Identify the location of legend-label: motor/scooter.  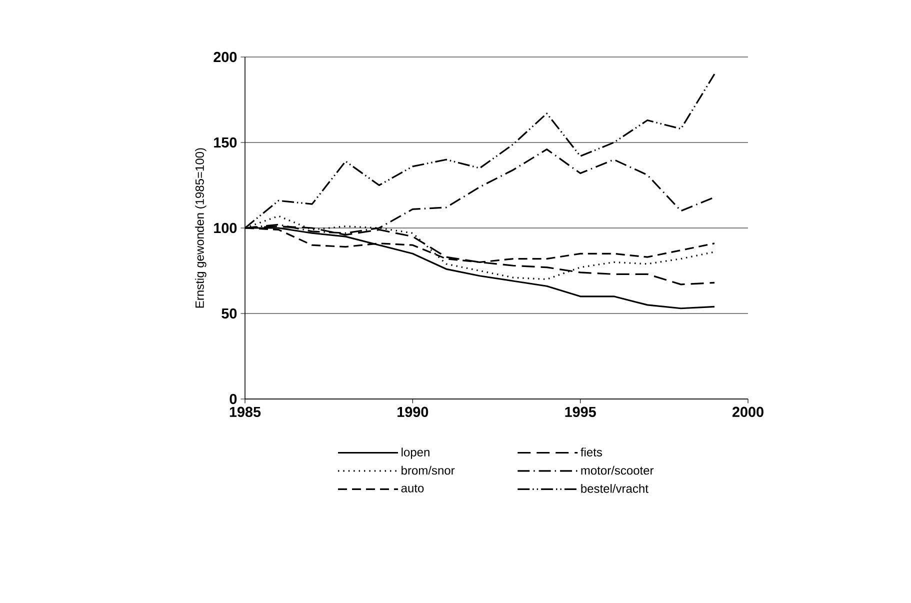
(617, 470).